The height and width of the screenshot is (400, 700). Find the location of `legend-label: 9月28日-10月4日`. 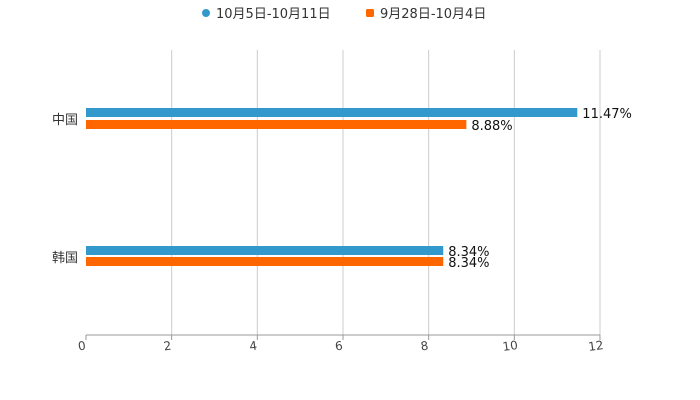

legend-label: 9月28日-10月4日 is located at coordinates (433, 14).